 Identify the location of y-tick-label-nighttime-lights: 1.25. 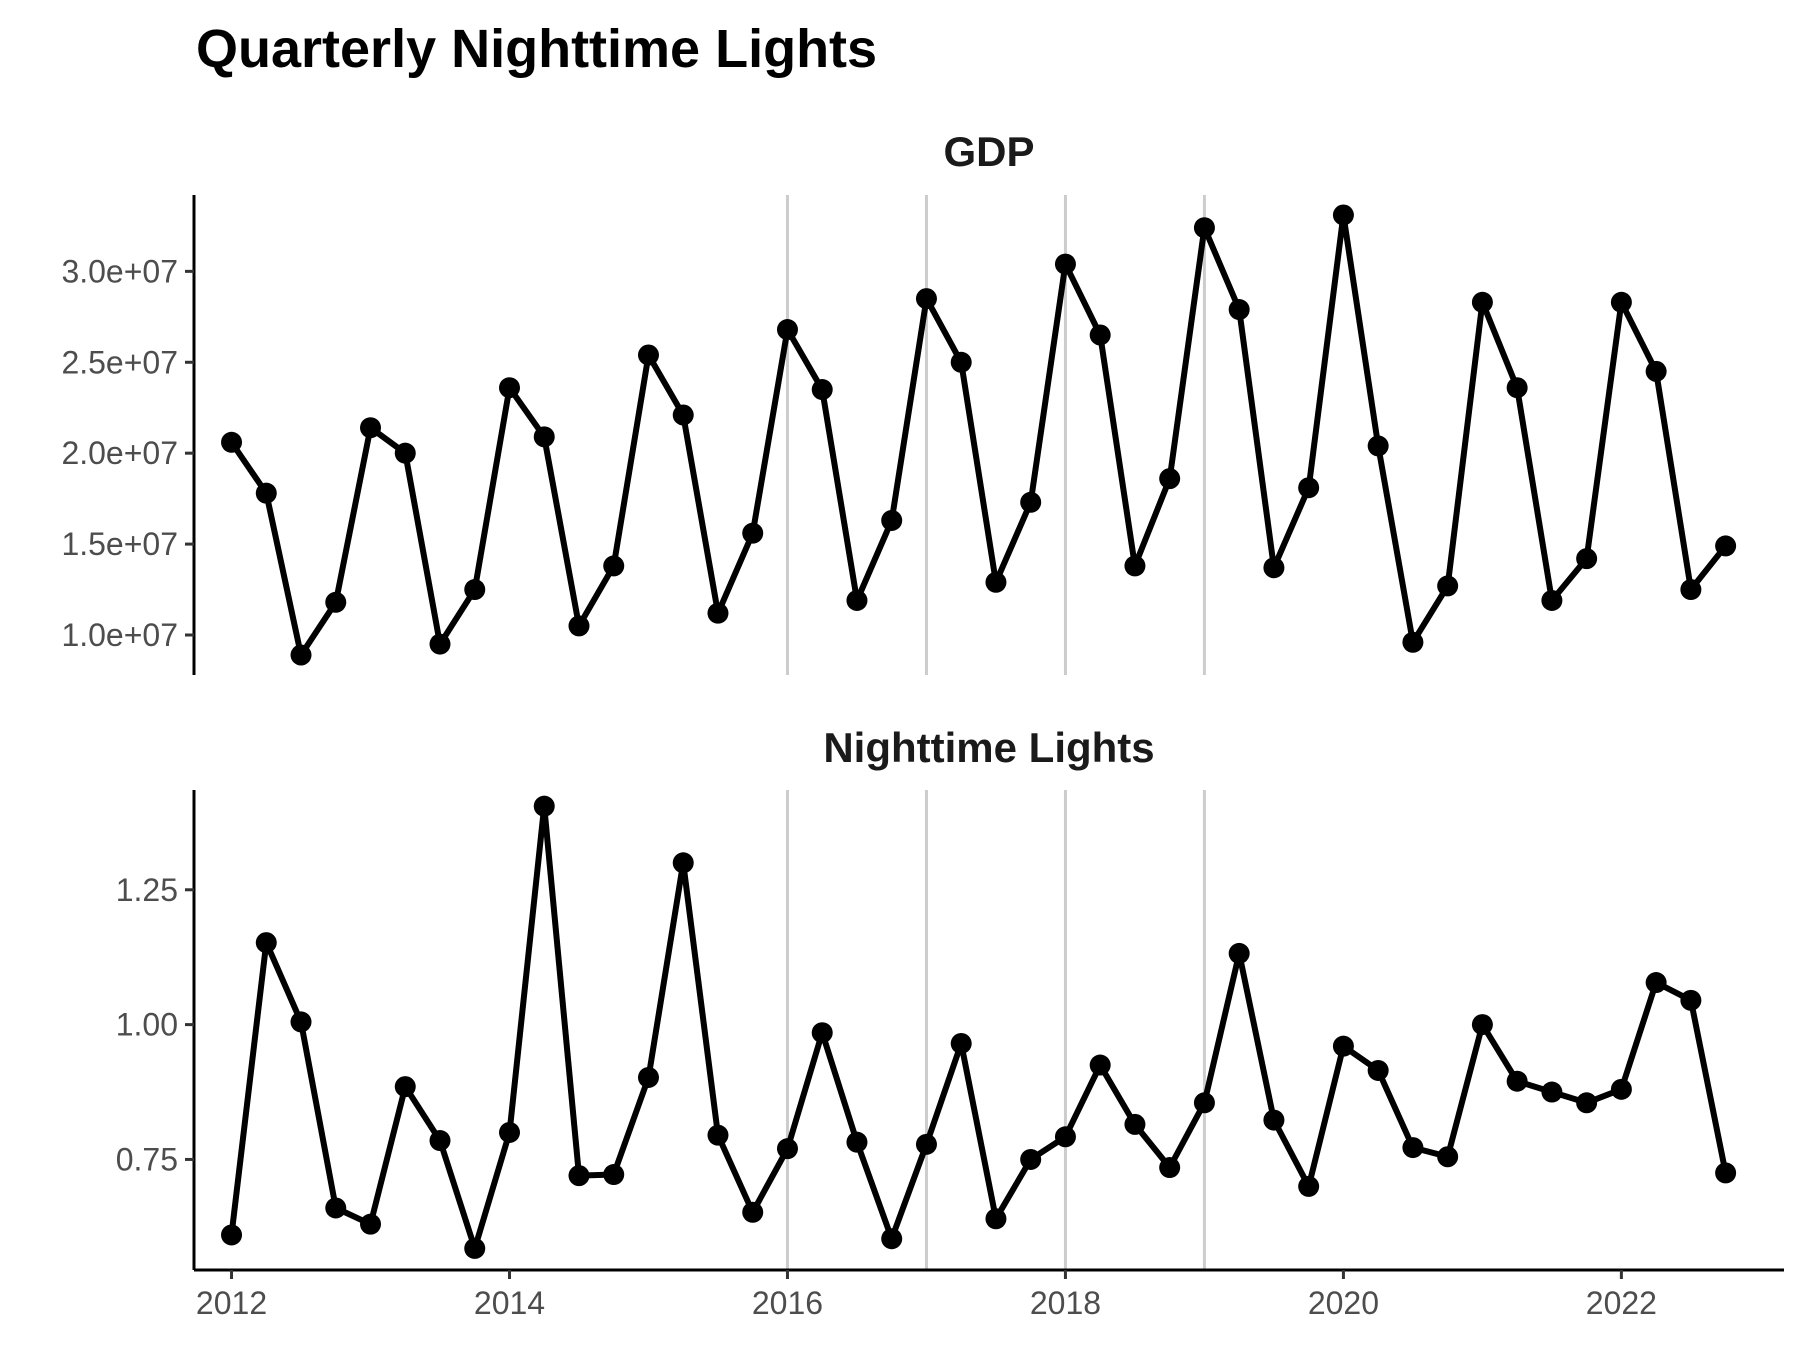
(147, 890).